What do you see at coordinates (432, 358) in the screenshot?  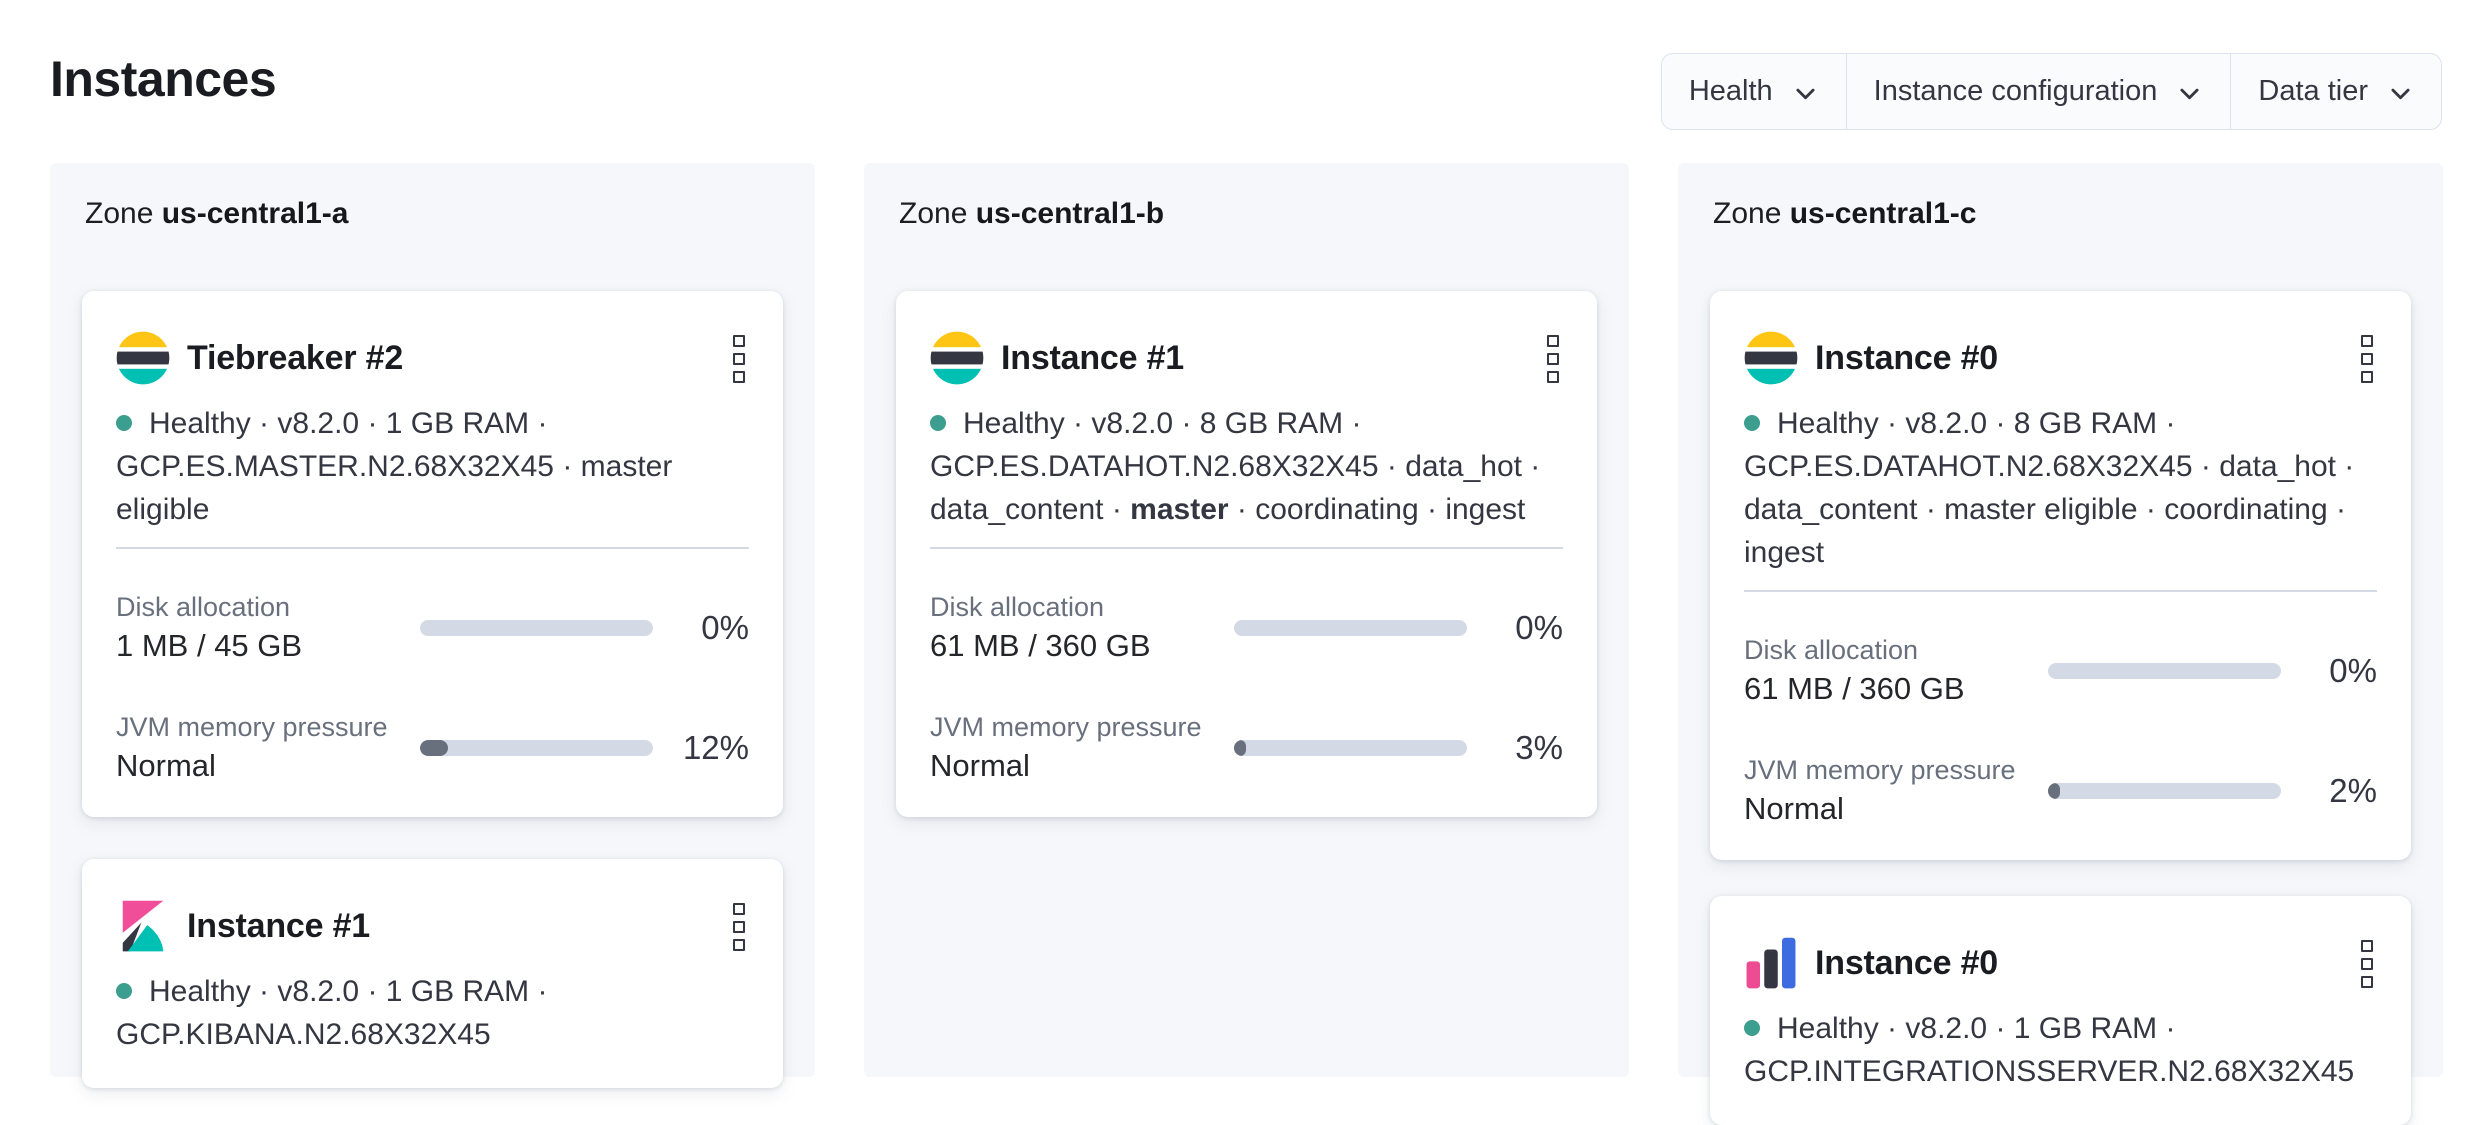 I see `card-header: Tiebreaker #2` at bounding box center [432, 358].